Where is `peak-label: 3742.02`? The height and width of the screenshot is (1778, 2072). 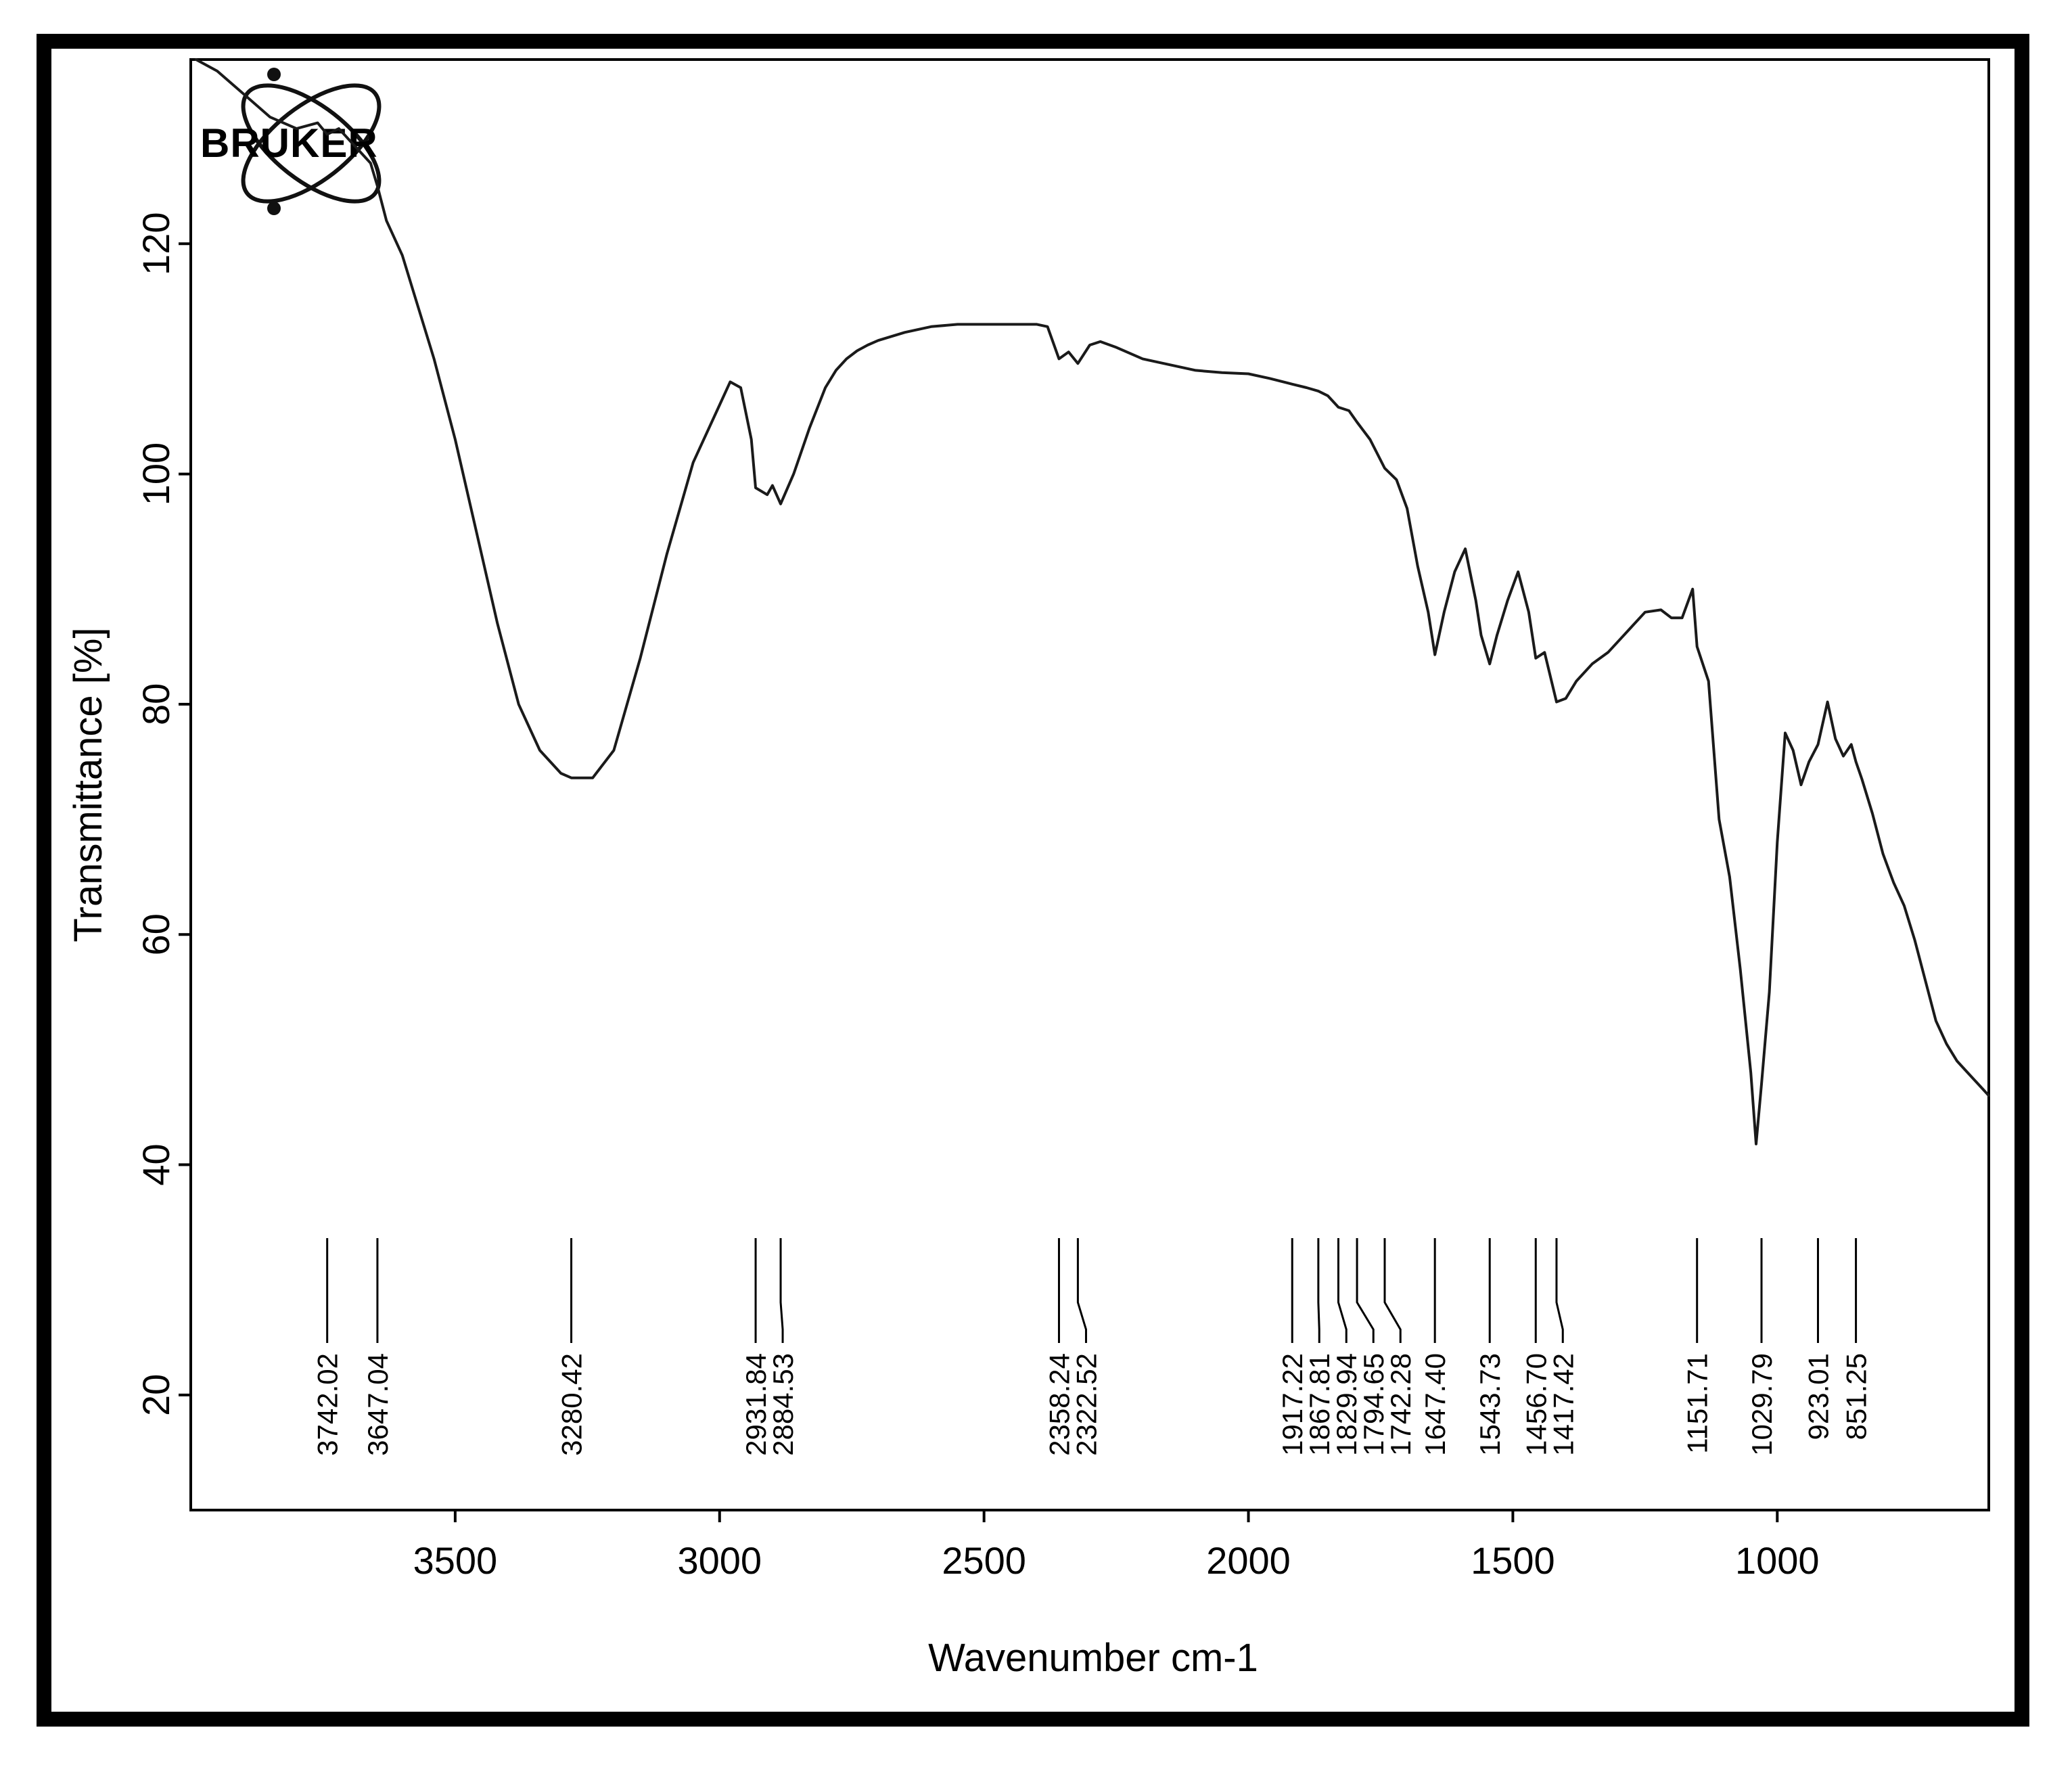
peak-label: 3742.02 is located at coordinates (328, 1405).